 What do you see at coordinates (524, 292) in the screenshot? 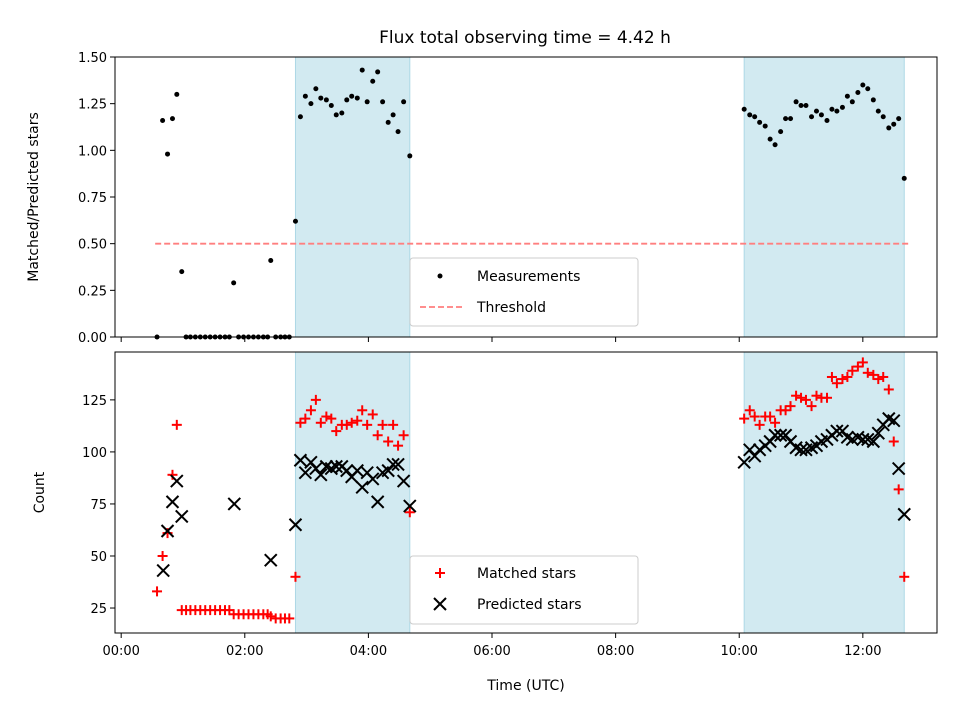
I see `ratio-legend-box` at bounding box center [524, 292].